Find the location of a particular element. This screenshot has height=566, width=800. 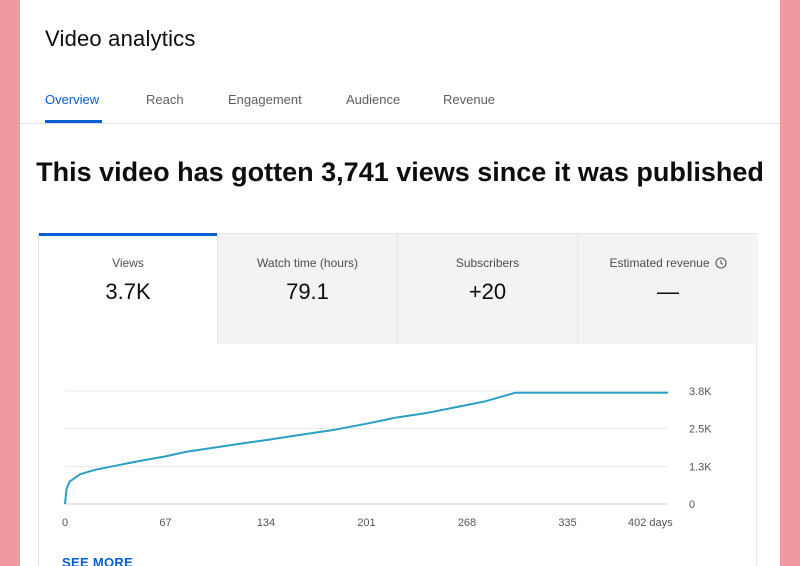

y-tick-label: 3.8K is located at coordinates (700, 392).